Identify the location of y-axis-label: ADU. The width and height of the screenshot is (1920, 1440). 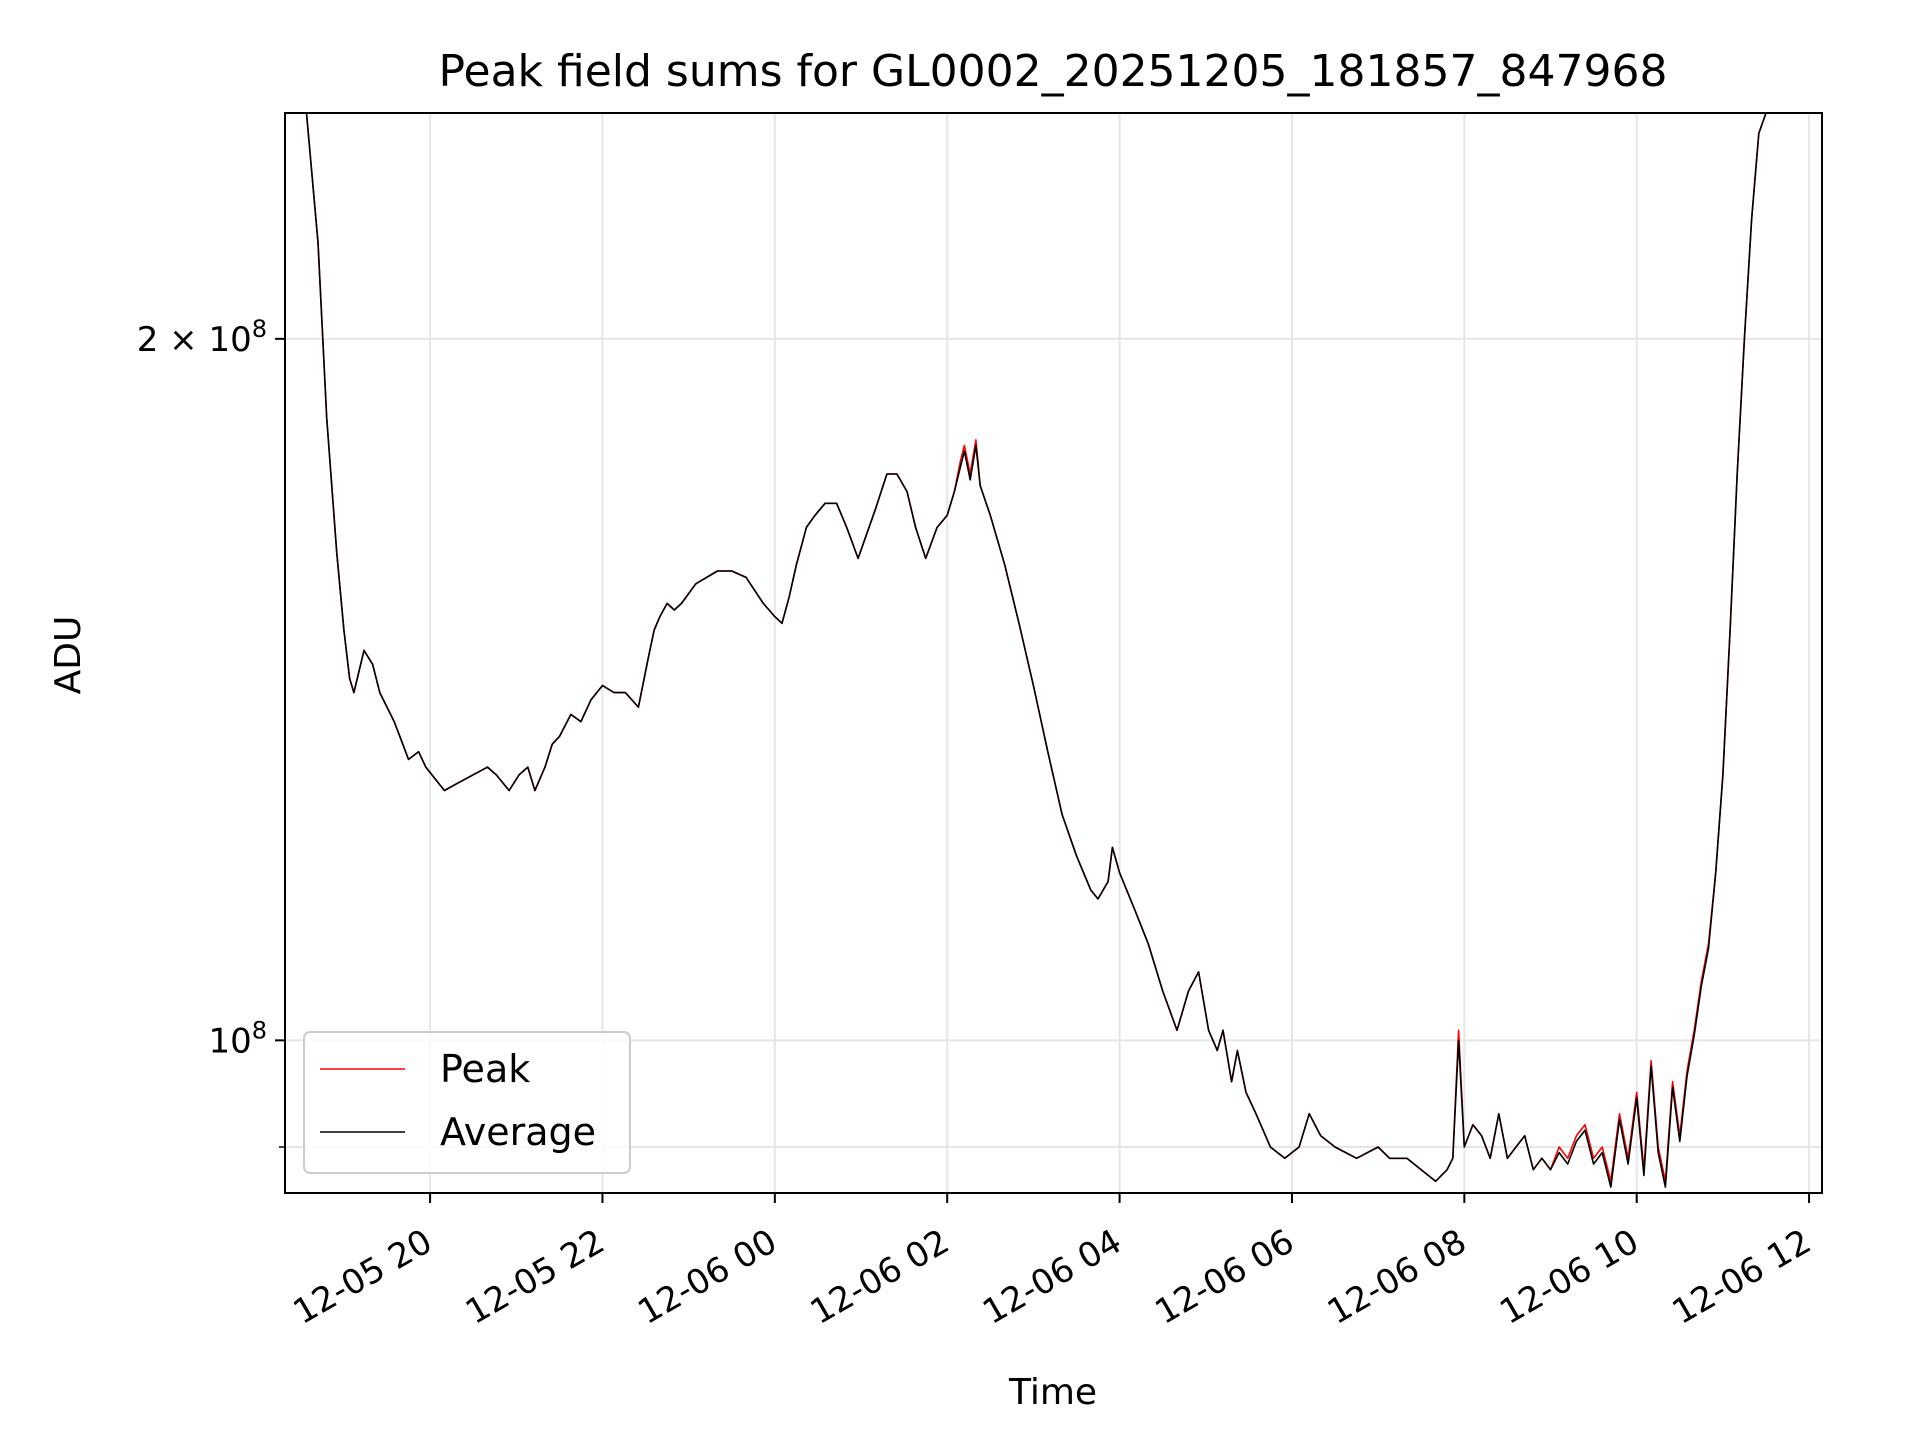
(68, 655).